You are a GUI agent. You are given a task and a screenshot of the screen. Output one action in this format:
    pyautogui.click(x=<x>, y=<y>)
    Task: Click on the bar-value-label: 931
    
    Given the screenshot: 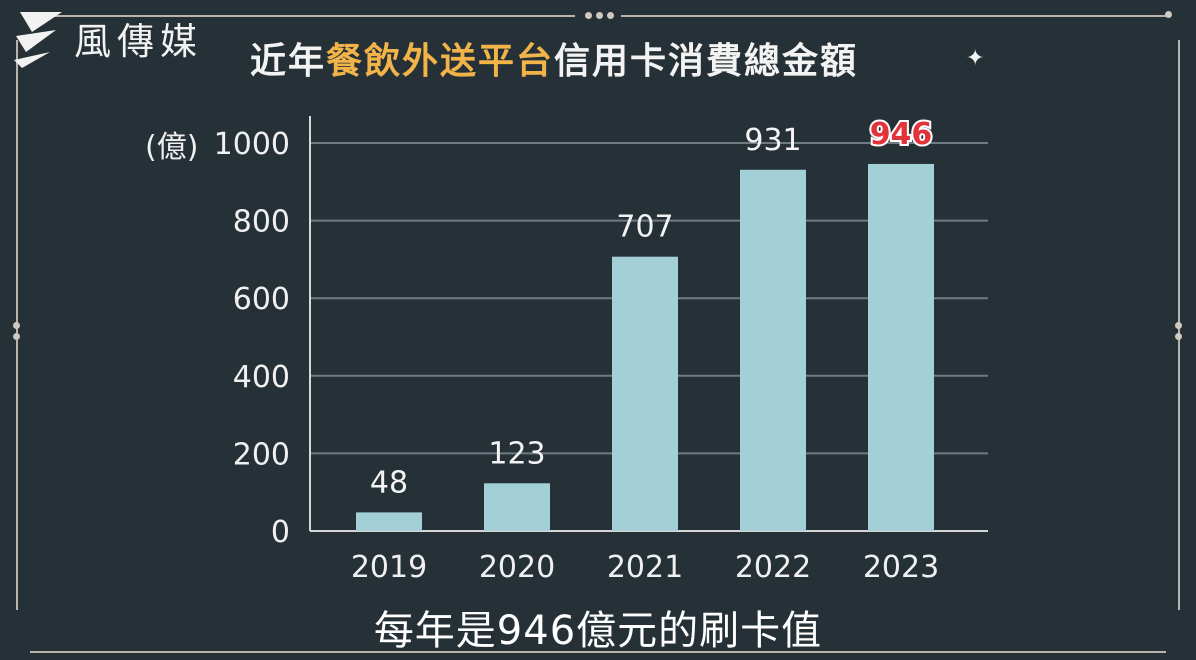 What is the action you would take?
    pyautogui.click(x=772, y=140)
    